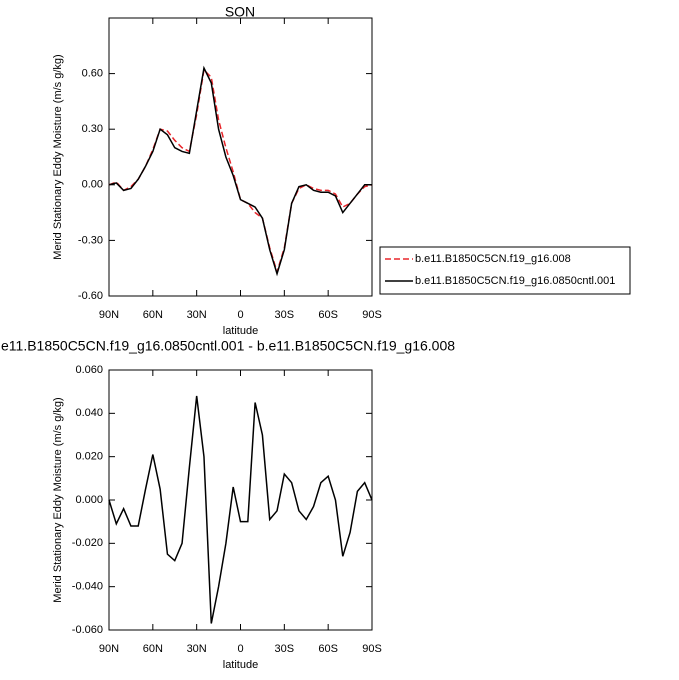 The height and width of the screenshot is (680, 679). I want to click on chart-title: SON, so click(240, 12).